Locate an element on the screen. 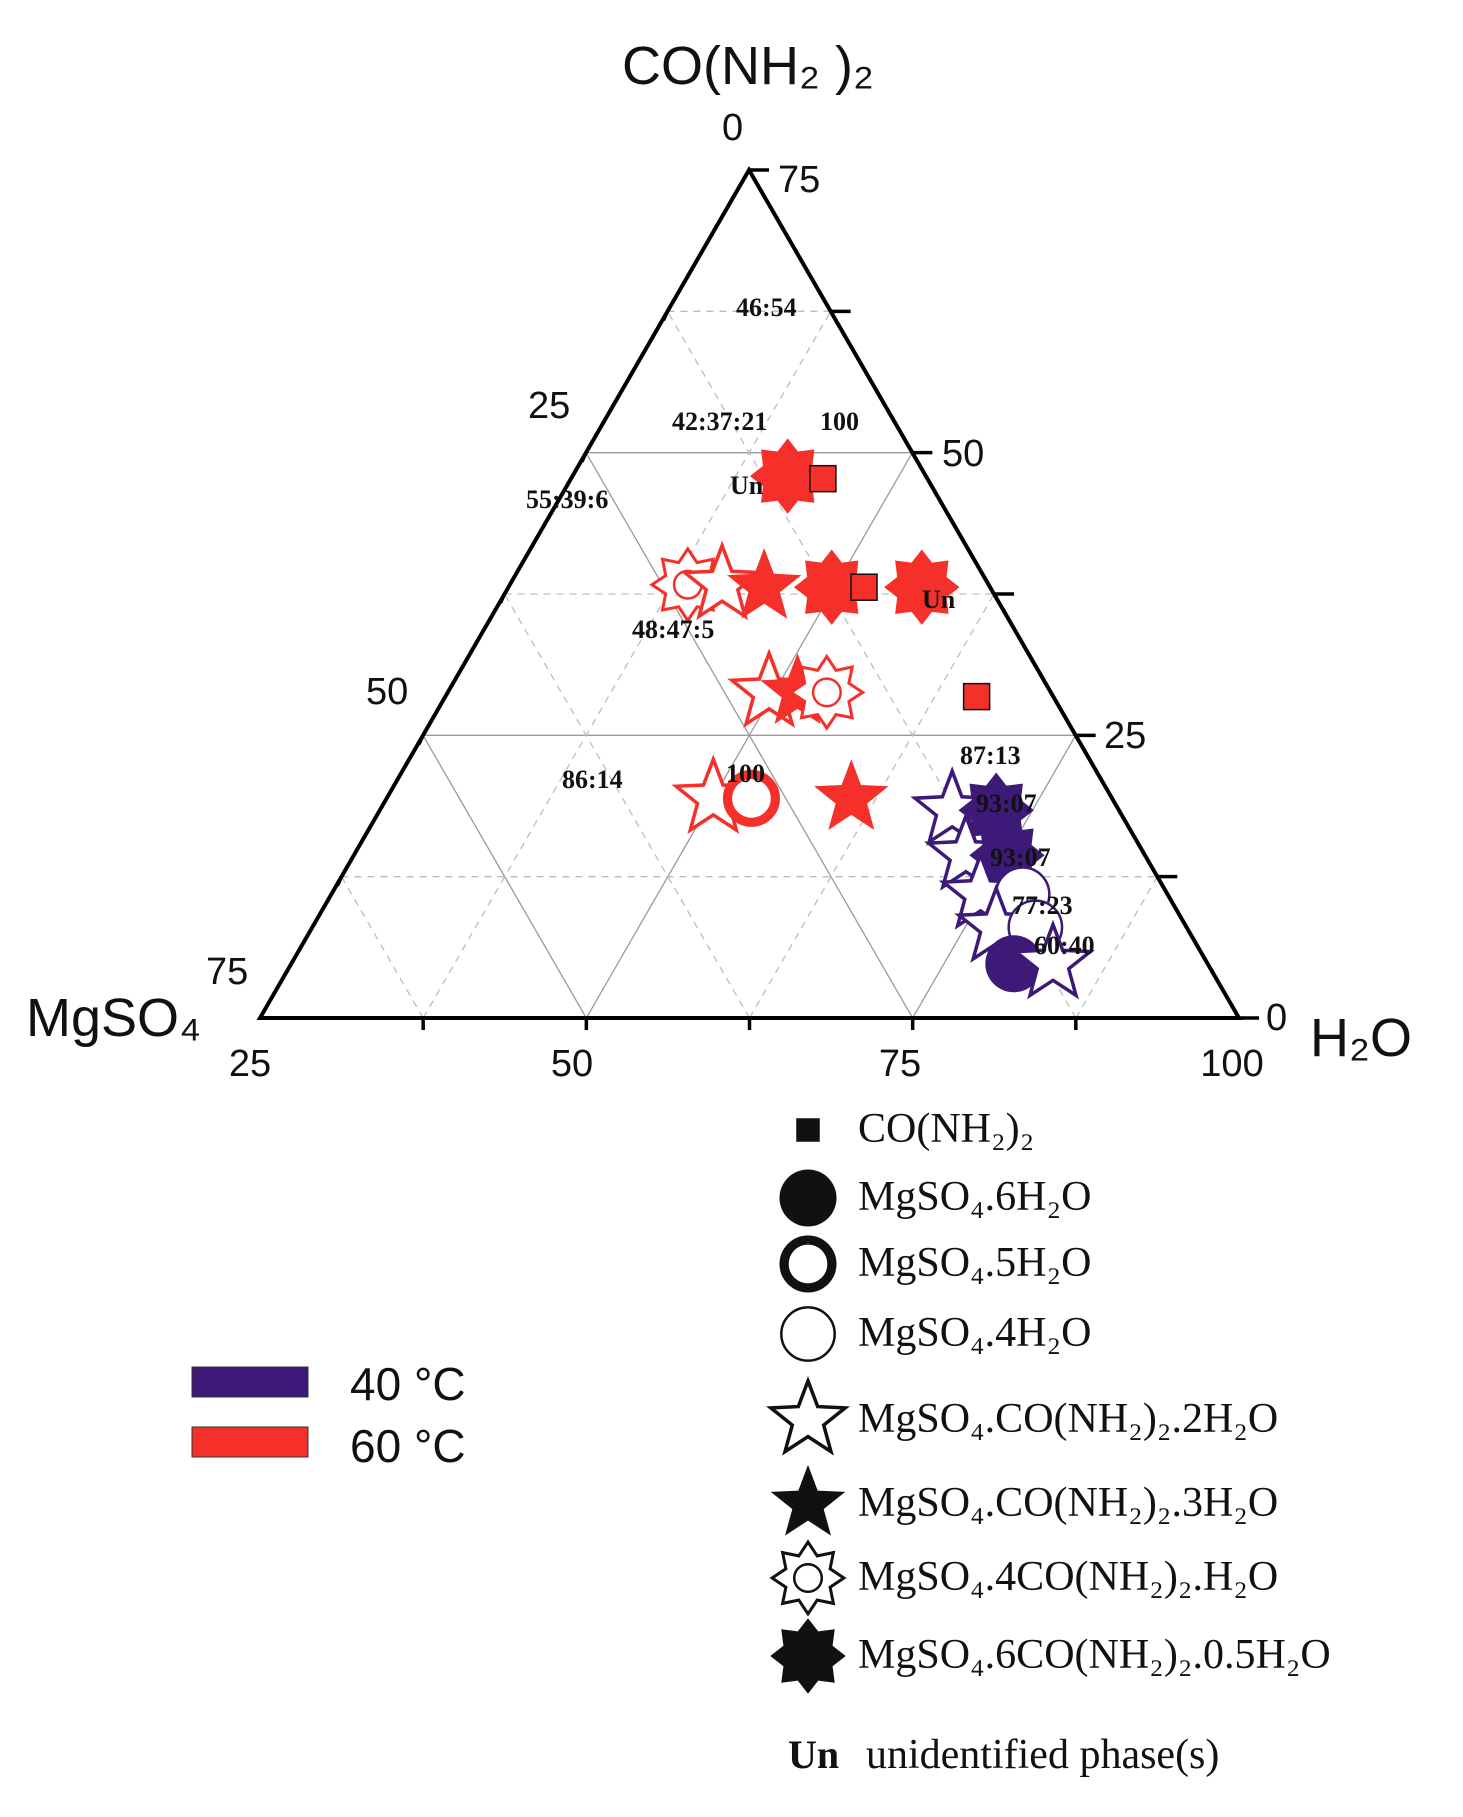 This screenshot has width=1463, height=1817. legend-temp-40c: 40 °C is located at coordinates (408, 1384).